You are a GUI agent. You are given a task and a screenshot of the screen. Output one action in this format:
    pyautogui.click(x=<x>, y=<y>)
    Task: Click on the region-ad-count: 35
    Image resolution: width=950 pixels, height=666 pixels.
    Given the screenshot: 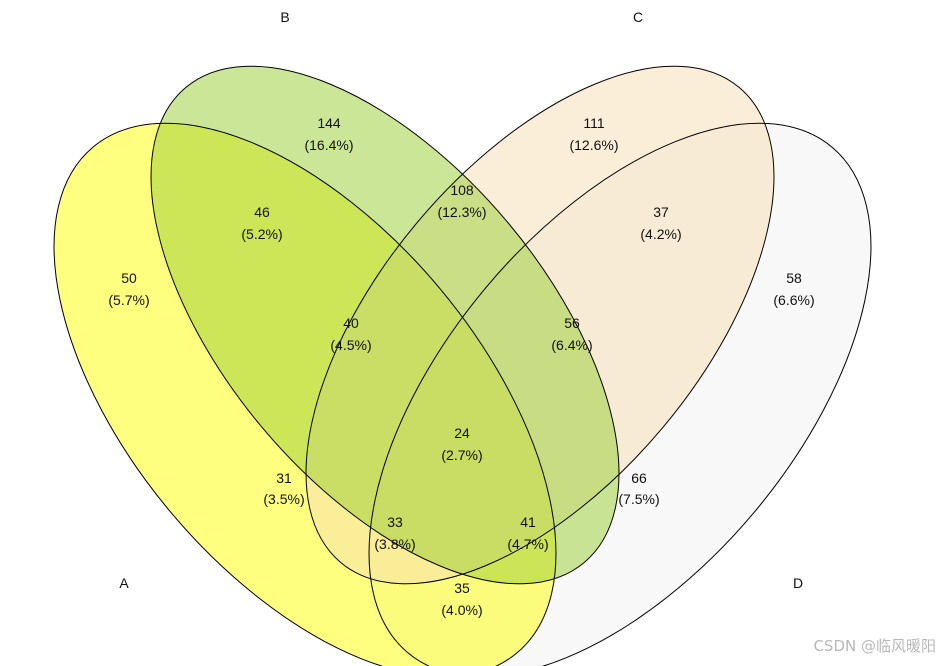 What is the action you would take?
    pyautogui.click(x=462, y=588)
    